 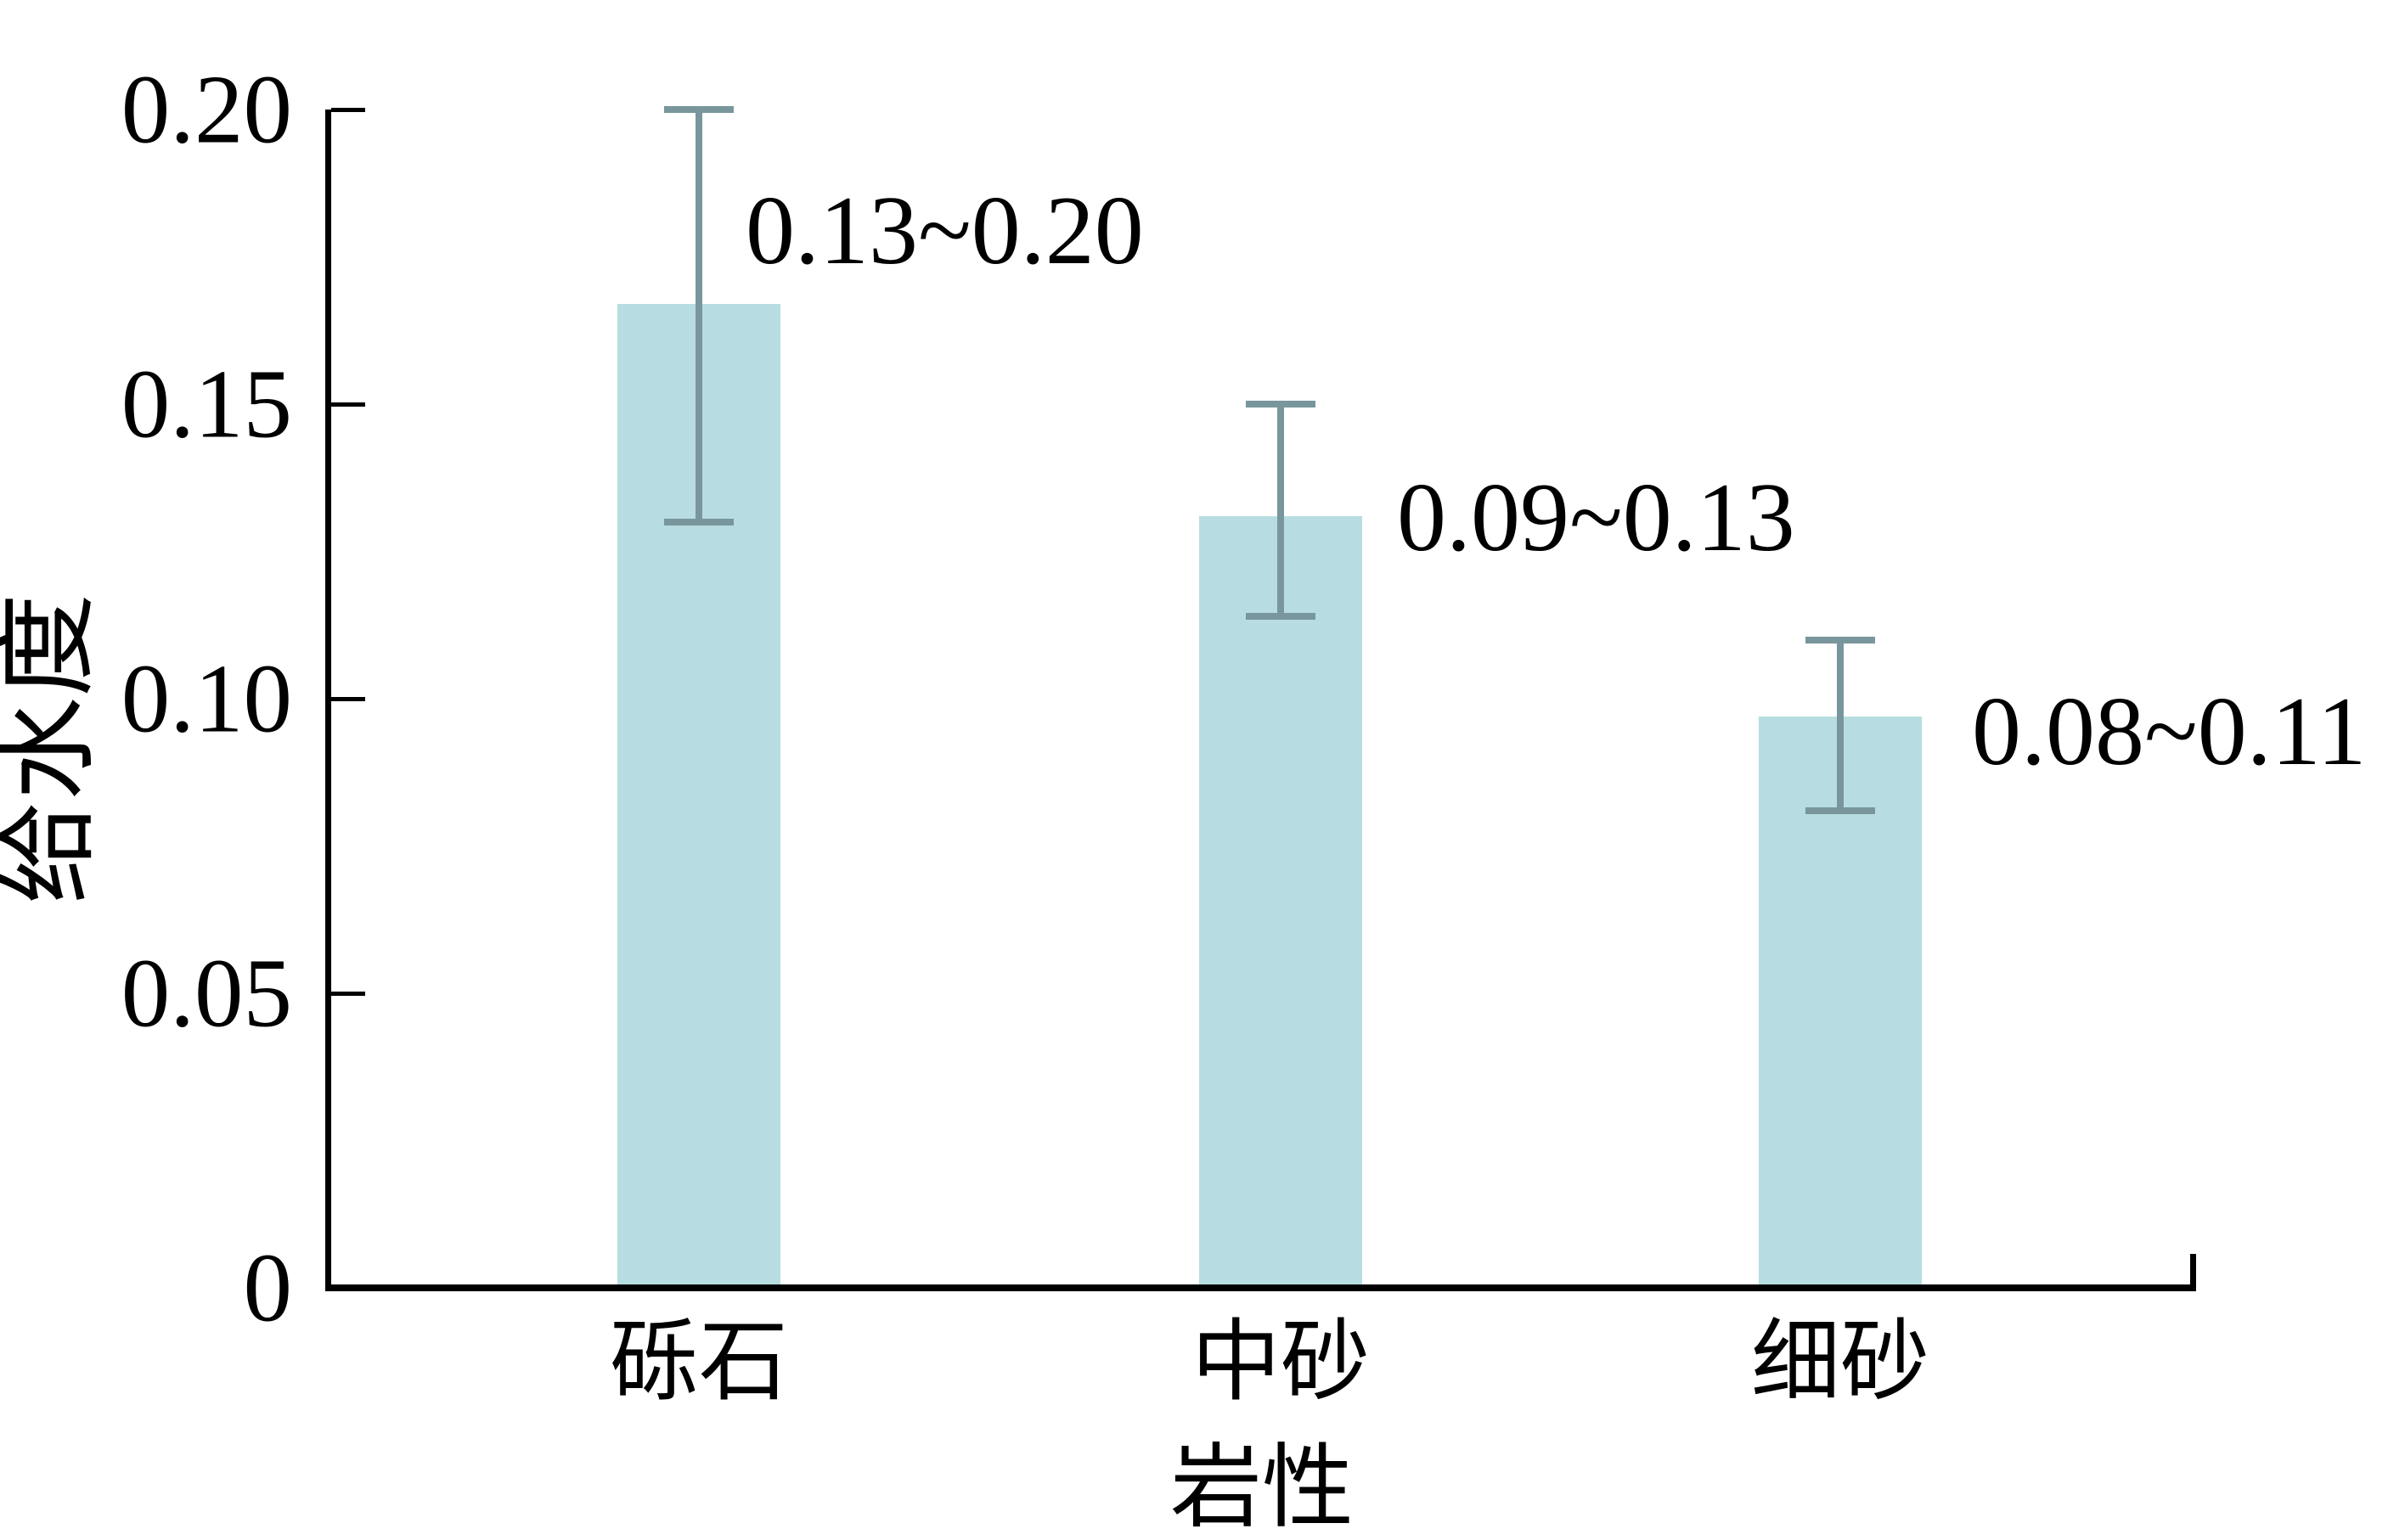 I want to click on y-tick-label: 0.10, so click(x=207, y=698).